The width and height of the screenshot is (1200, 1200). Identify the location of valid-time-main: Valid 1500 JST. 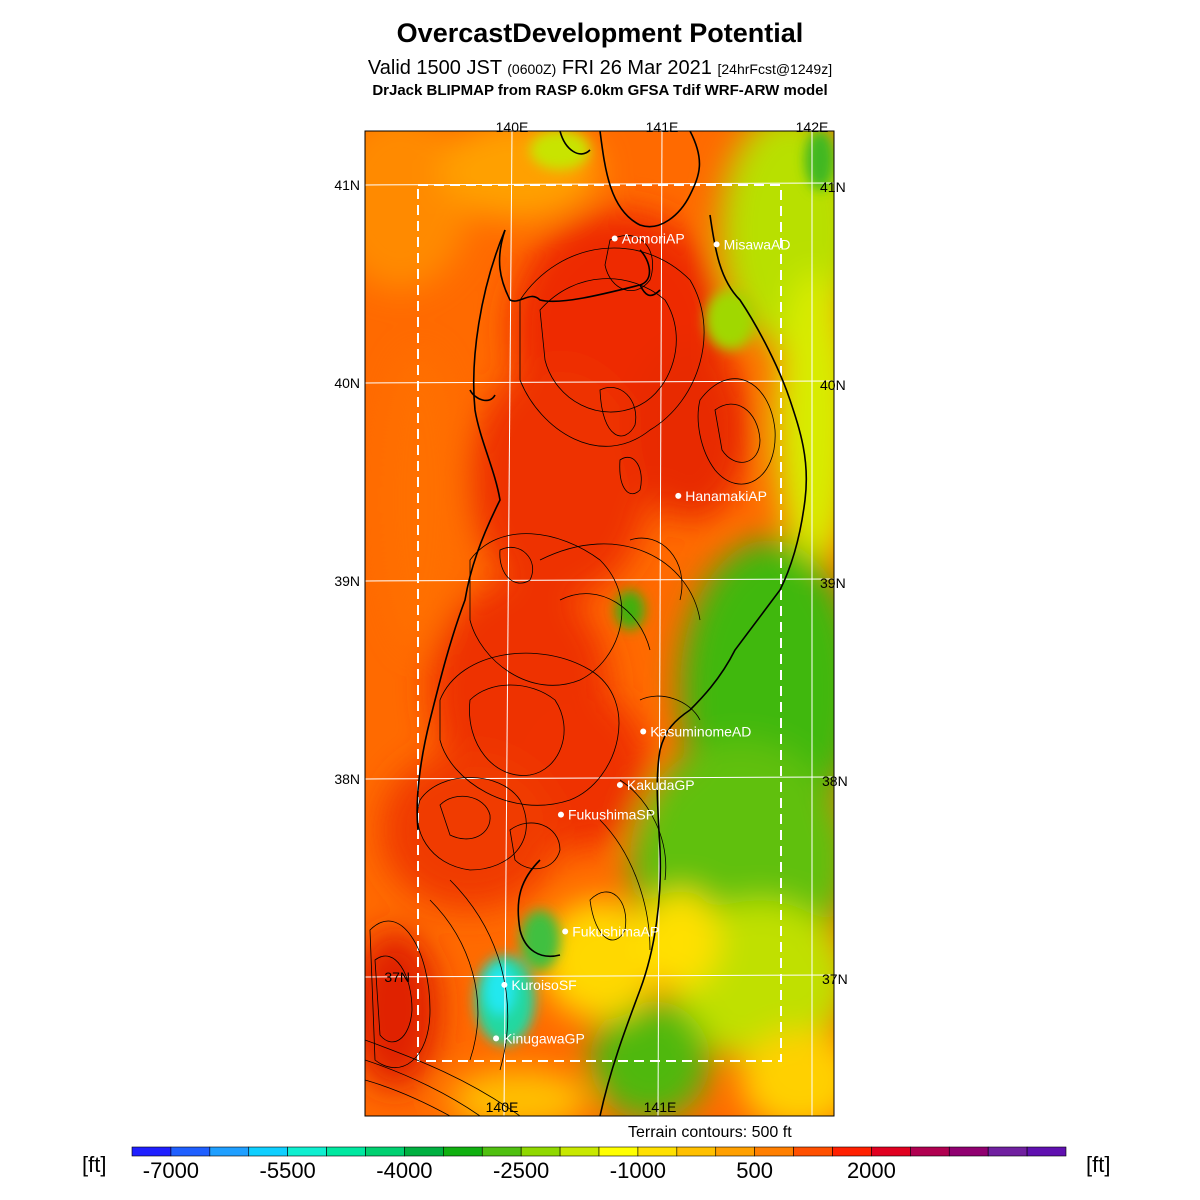
(434, 68).